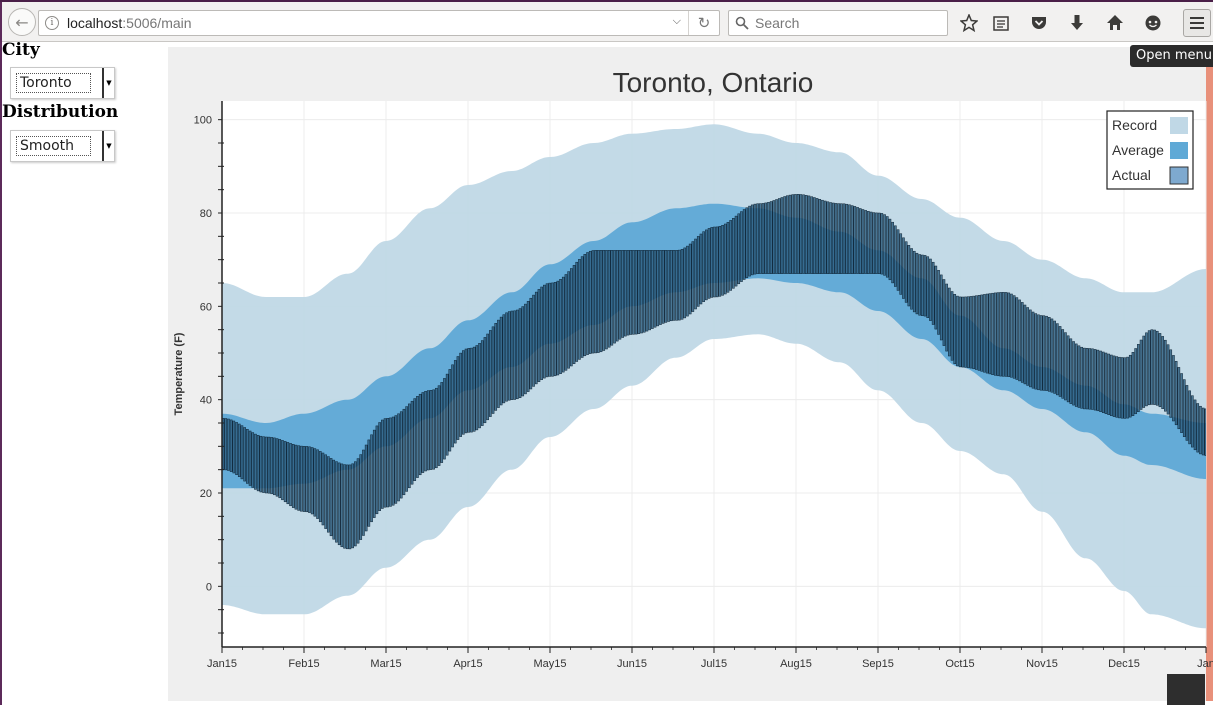 Image resolution: width=1213 pixels, height=705 pixels. Describe the element at coordinates (62, 146) in the screenshot. I see `distribution-select: Smooth ▼` at that location.